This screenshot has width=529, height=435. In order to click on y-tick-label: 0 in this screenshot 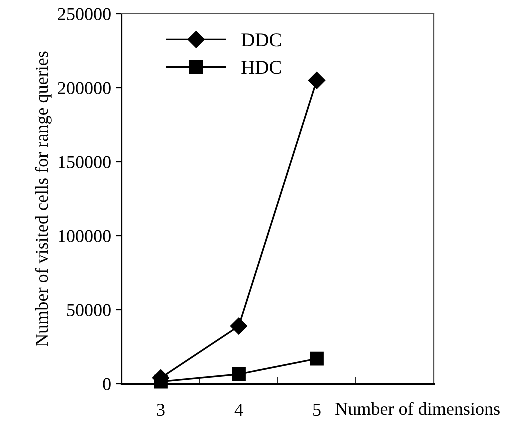, I will do `click(107, 384)`.